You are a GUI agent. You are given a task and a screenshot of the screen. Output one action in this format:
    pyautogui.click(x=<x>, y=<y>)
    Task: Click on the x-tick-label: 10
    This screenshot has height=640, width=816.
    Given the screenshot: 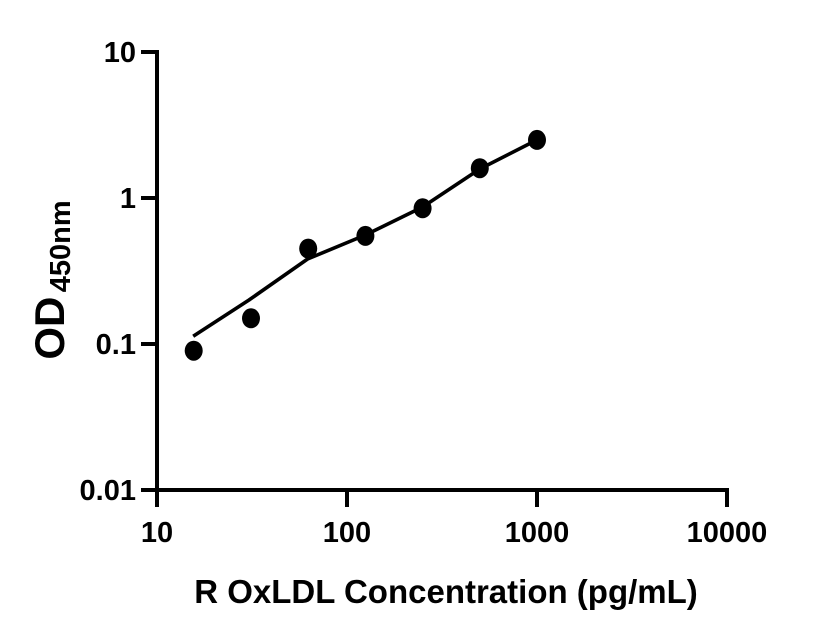 What is the action you would take?
    pyautogui.click(x=157, y=533)
    